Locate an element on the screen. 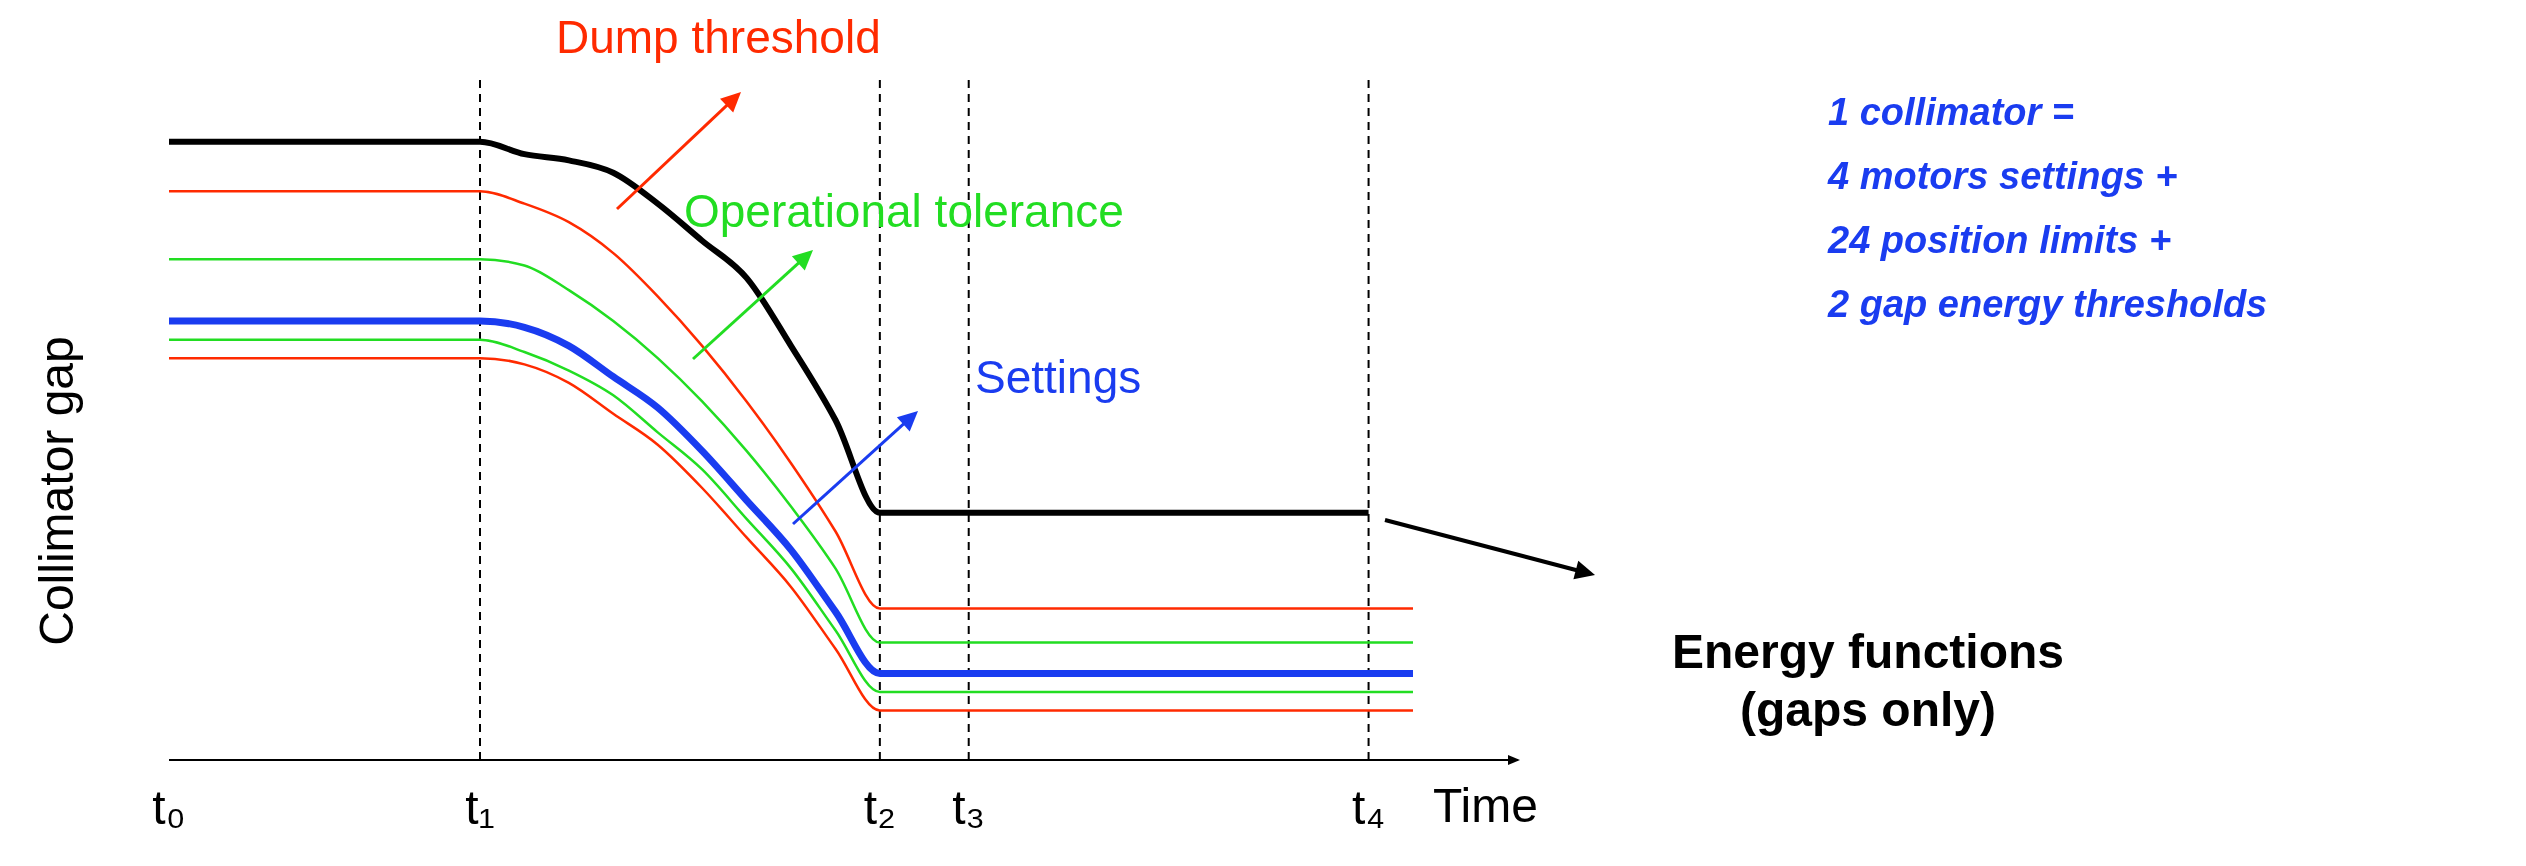 This screenshot has height=866, width=2526. text: 2 gap energy thresholds is located at coordinates (2048, 304).